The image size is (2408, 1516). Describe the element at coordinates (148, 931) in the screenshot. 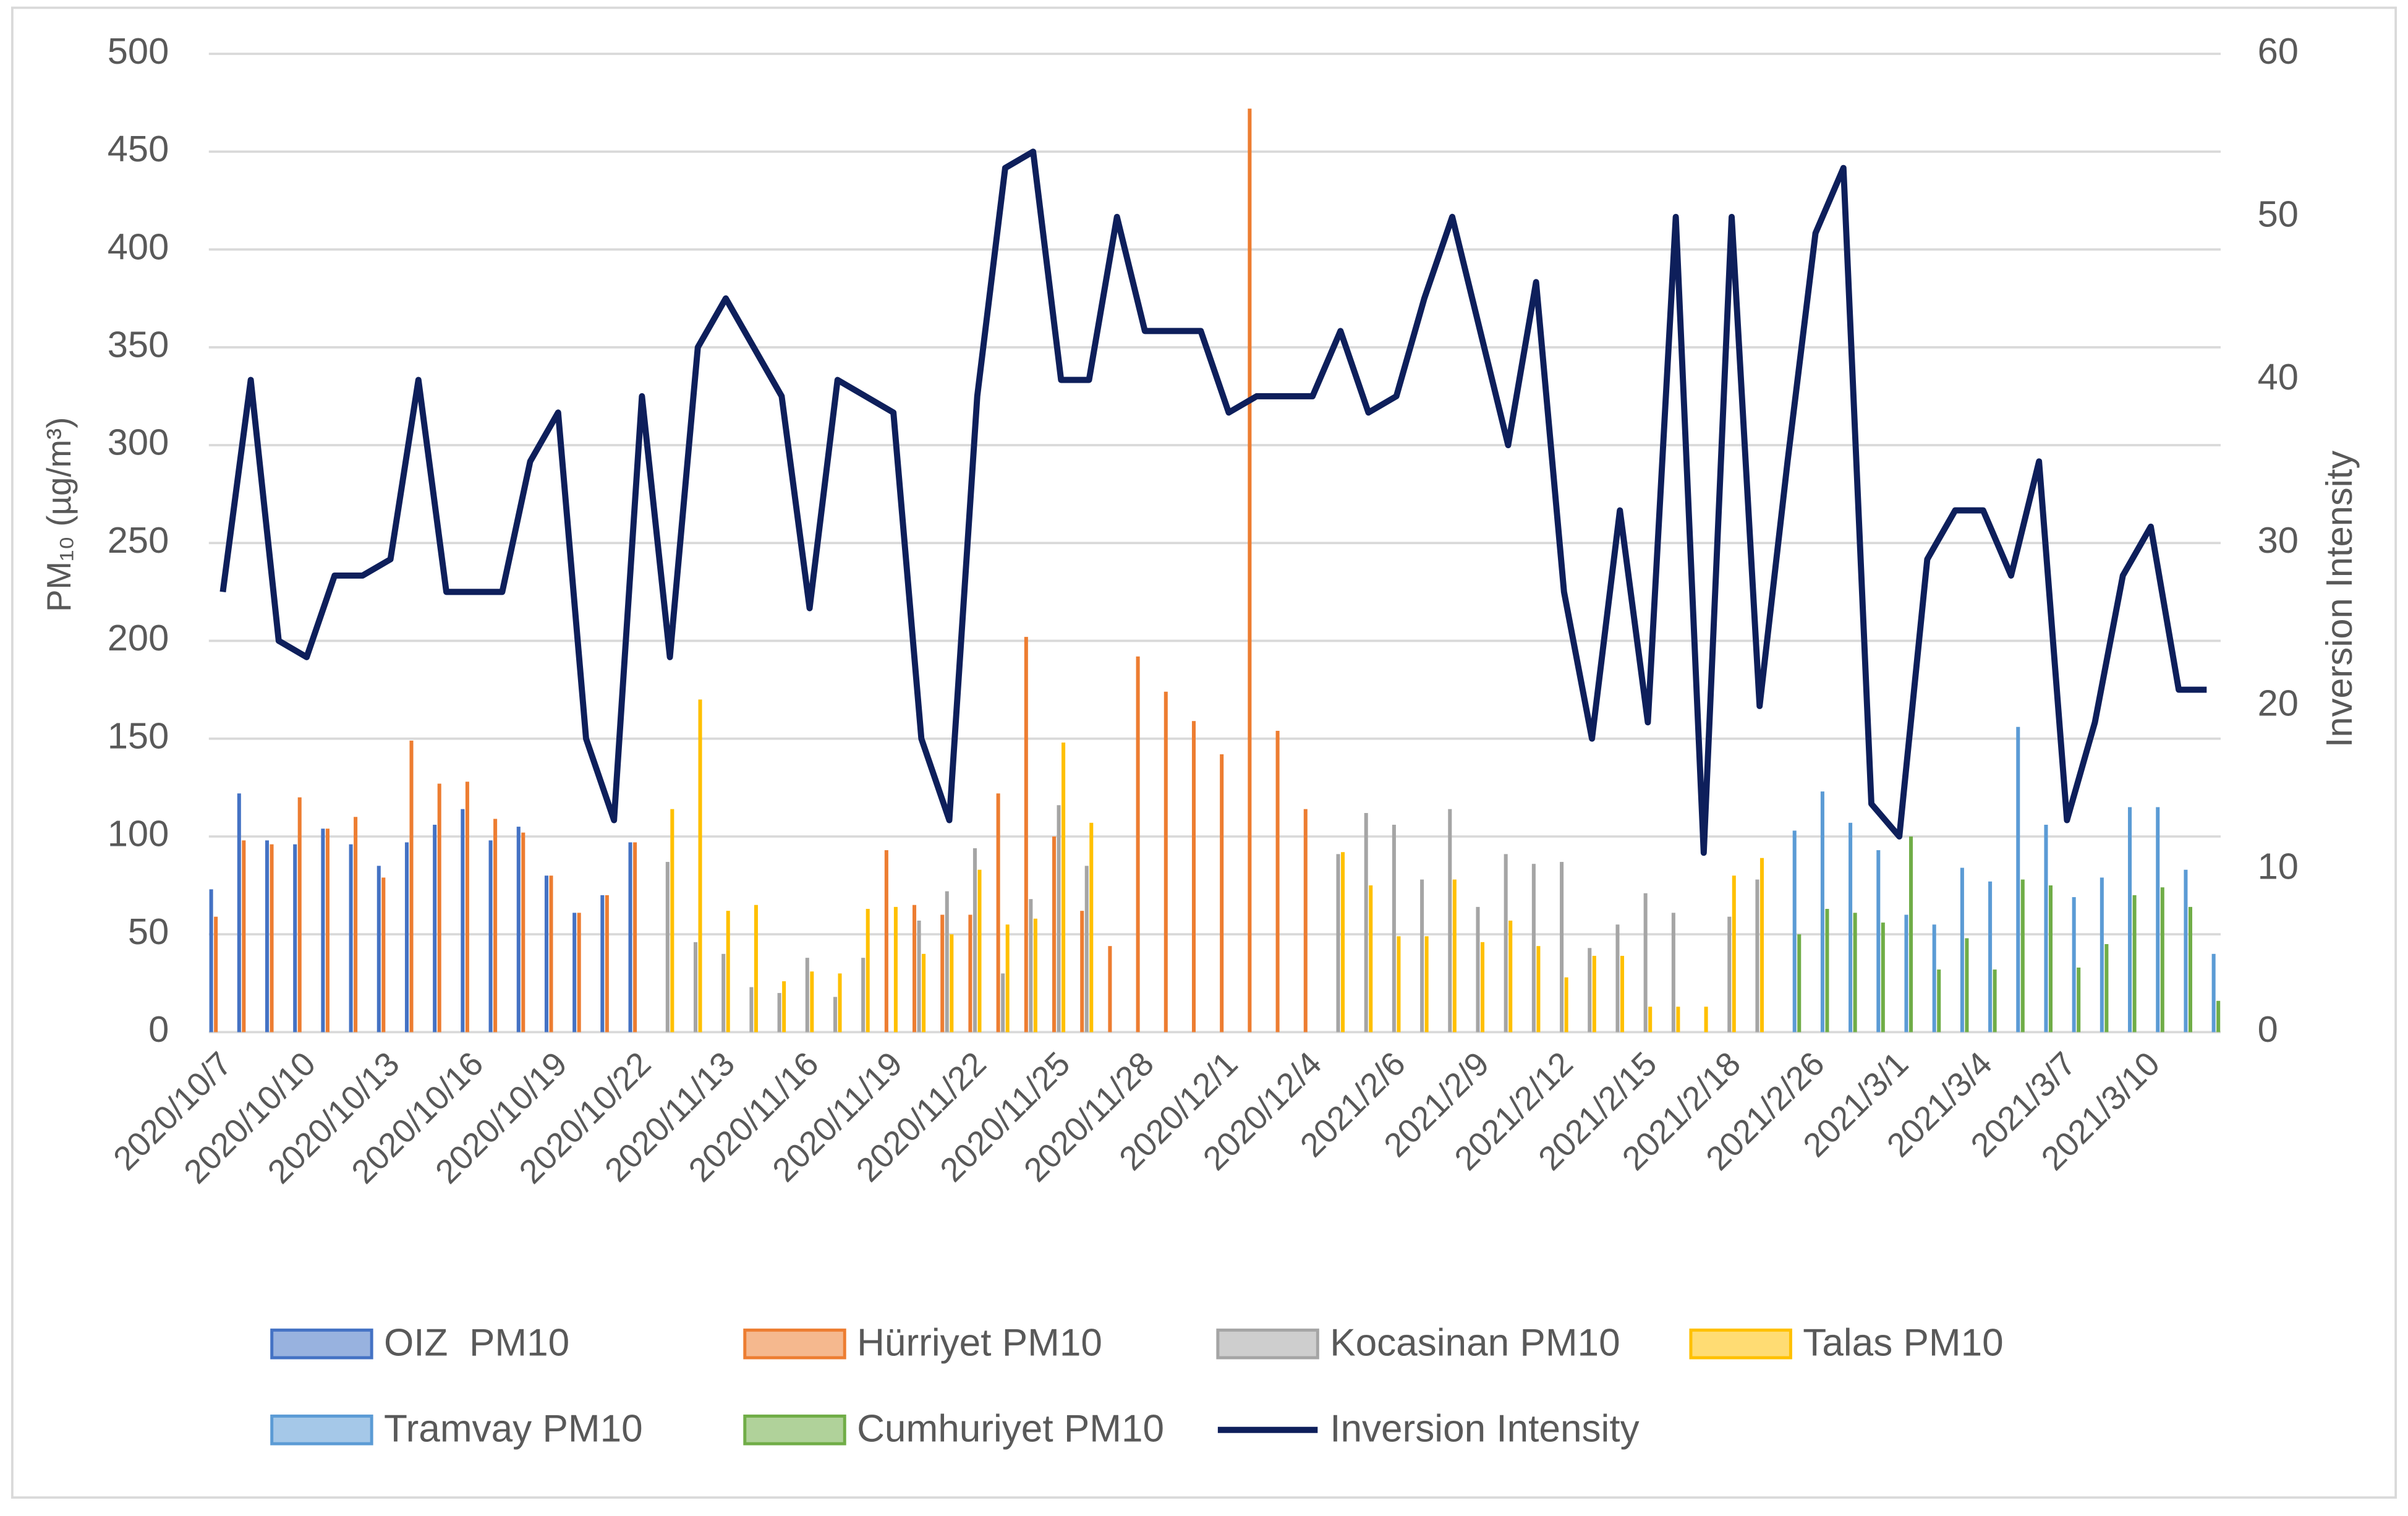

I see `y-tick-label: 50` at that location.